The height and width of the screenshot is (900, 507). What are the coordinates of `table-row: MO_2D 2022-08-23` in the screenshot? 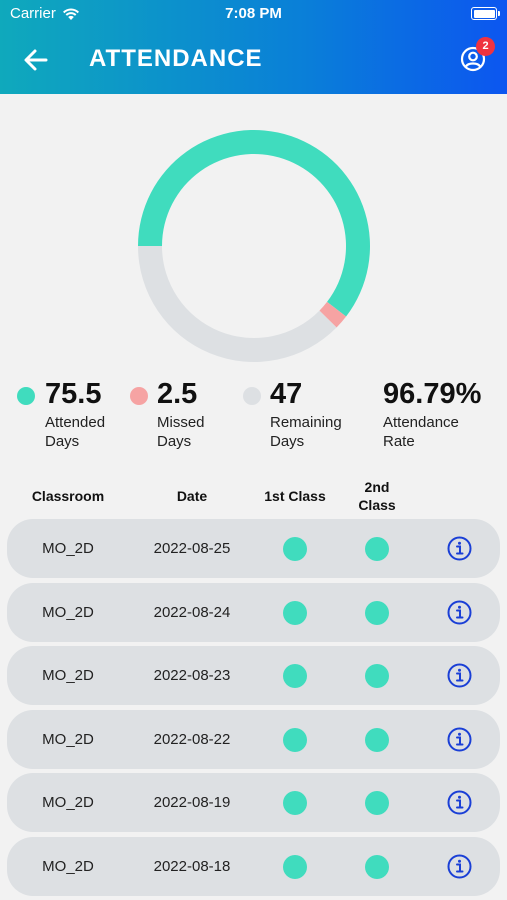 It's located at (253, 675).